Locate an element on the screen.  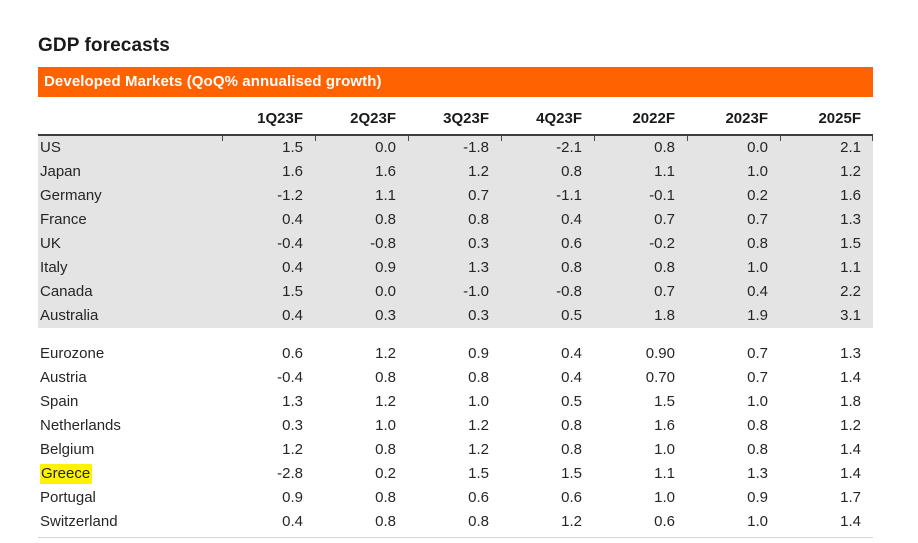
header-row: 1Q23F 2Q23F 3Q23F 4Q23F 2022F 2023F 2025F is located at coordinates (455, 116).